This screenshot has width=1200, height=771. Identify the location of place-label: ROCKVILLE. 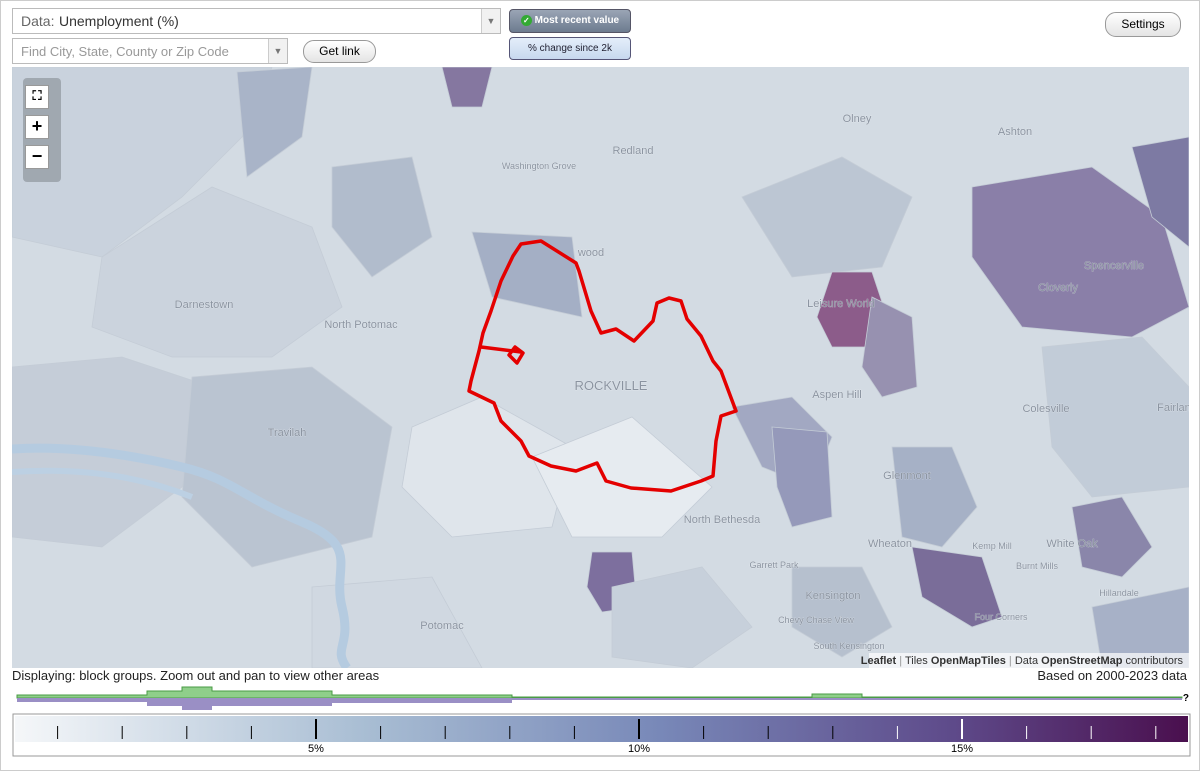
(611, 385).